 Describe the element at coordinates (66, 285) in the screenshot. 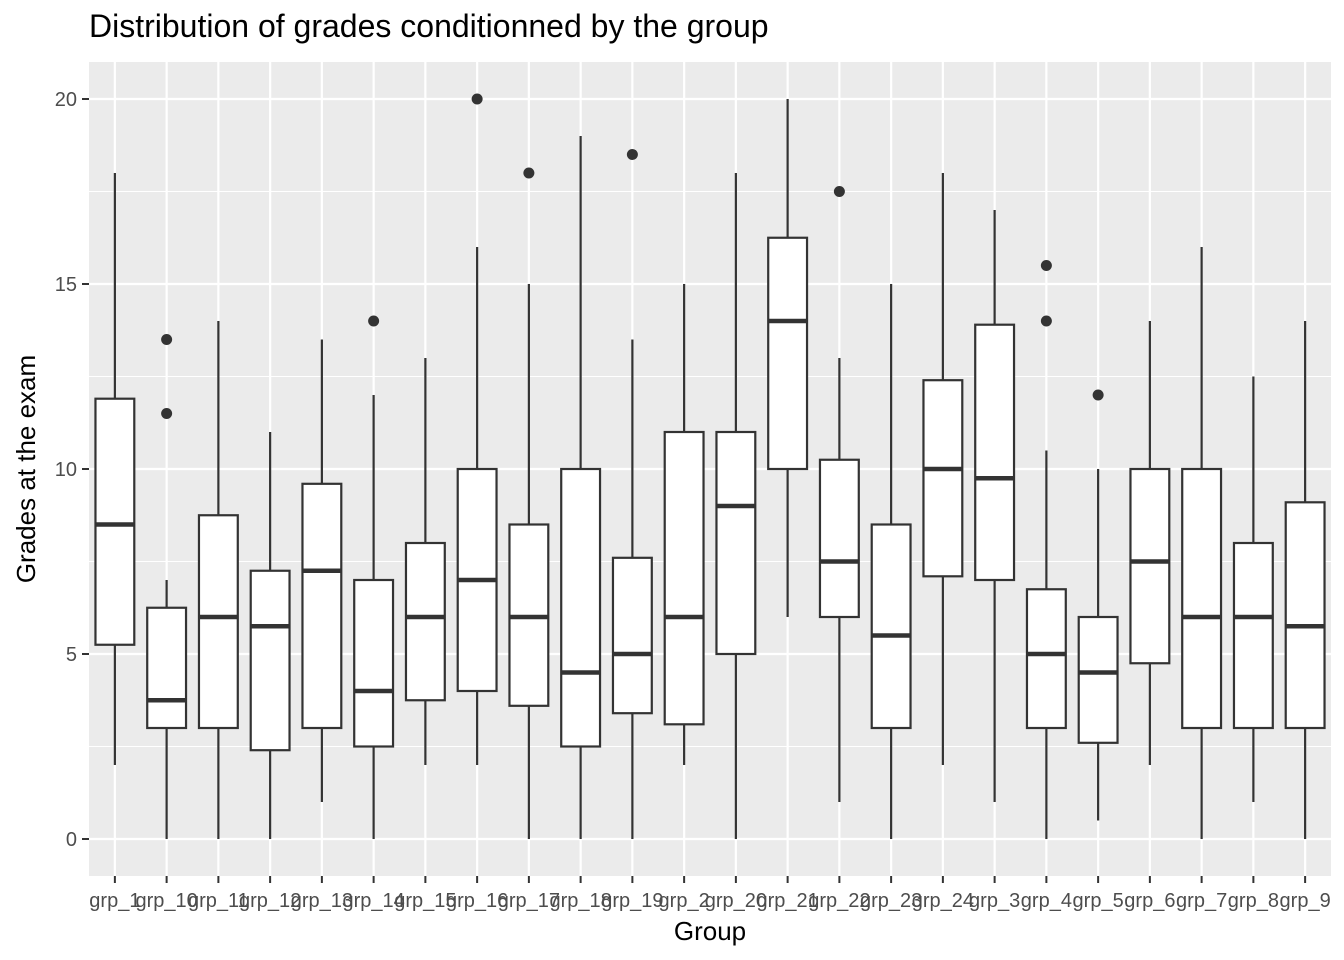

I see `y-tick-label: 15` at that location.